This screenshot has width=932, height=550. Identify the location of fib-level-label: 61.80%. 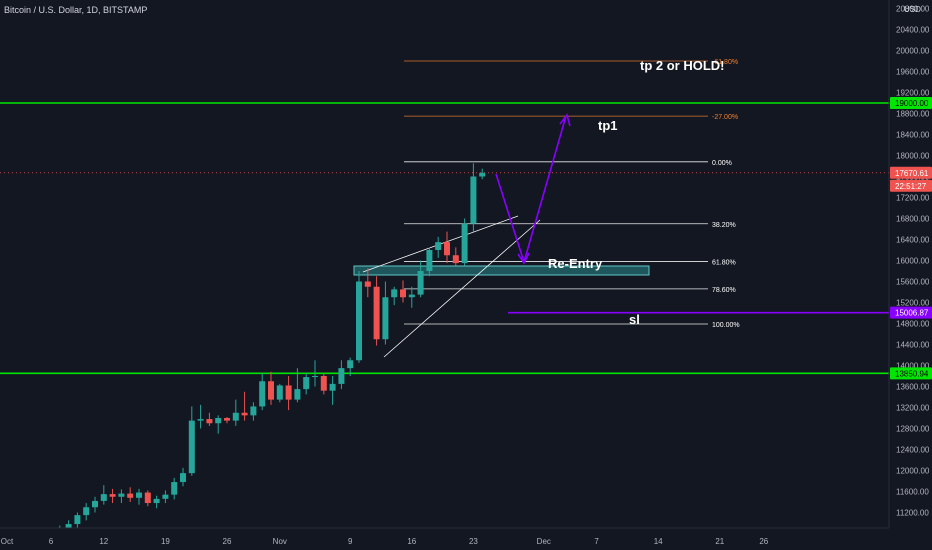
(724, 263).